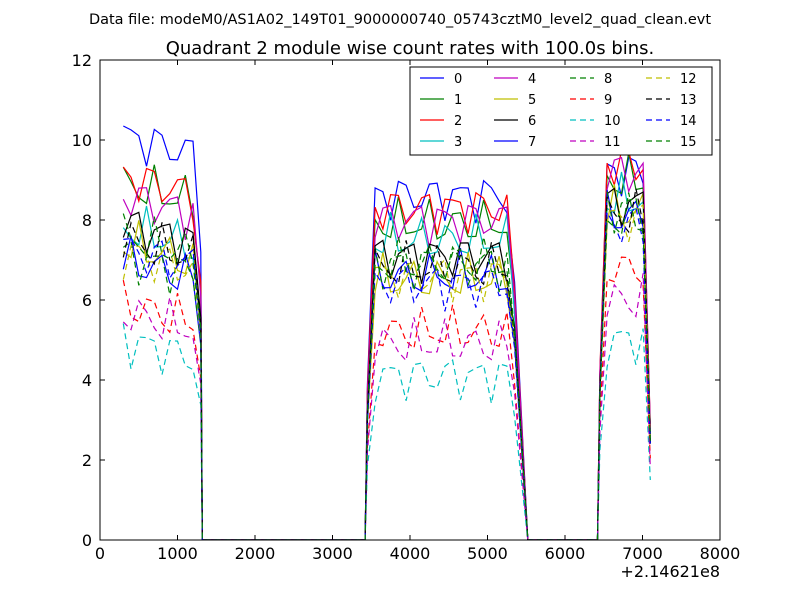  What do you see at coordinates (612, 142) in the screenshot?
I see `legend-label: 11` at bounding box center [612, 142].